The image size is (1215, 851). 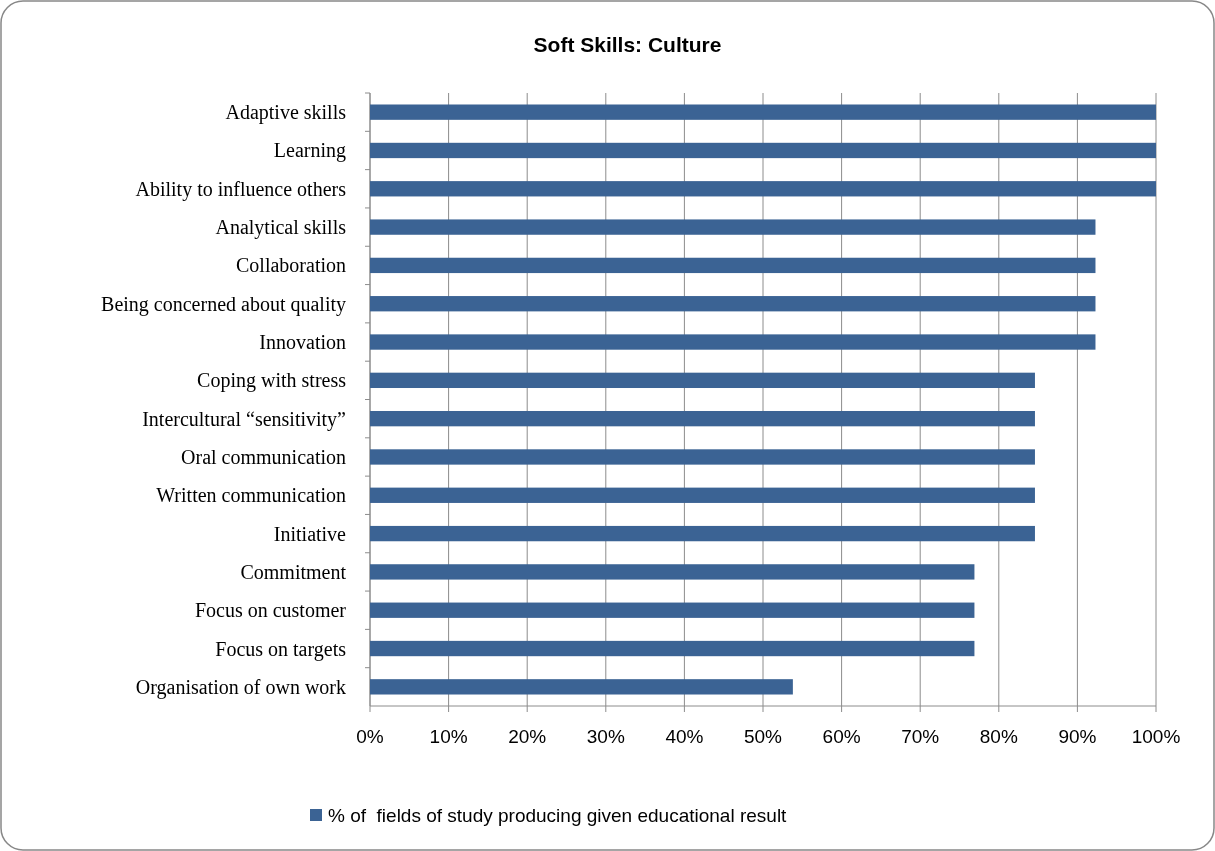 What do you see at coordinates (370, 736) in the screenshot?
I see `x-tick-label: 0%` at bounding box center [370, 736].